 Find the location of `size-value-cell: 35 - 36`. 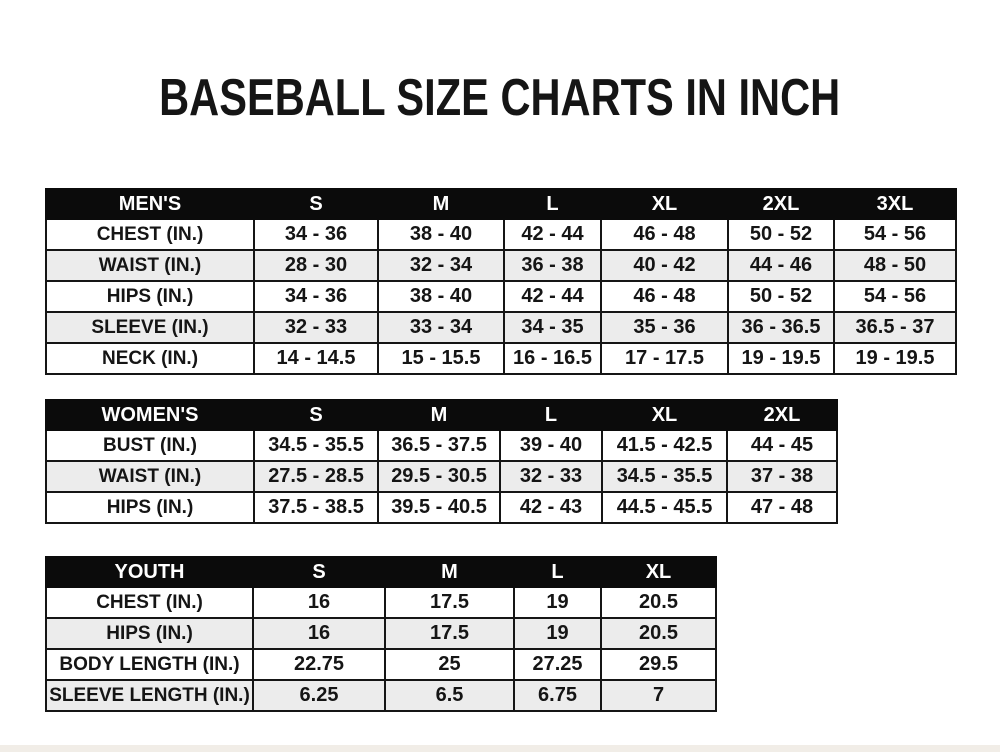

size-value-cell: 35 - 36 is located at coordinates (664, 327).